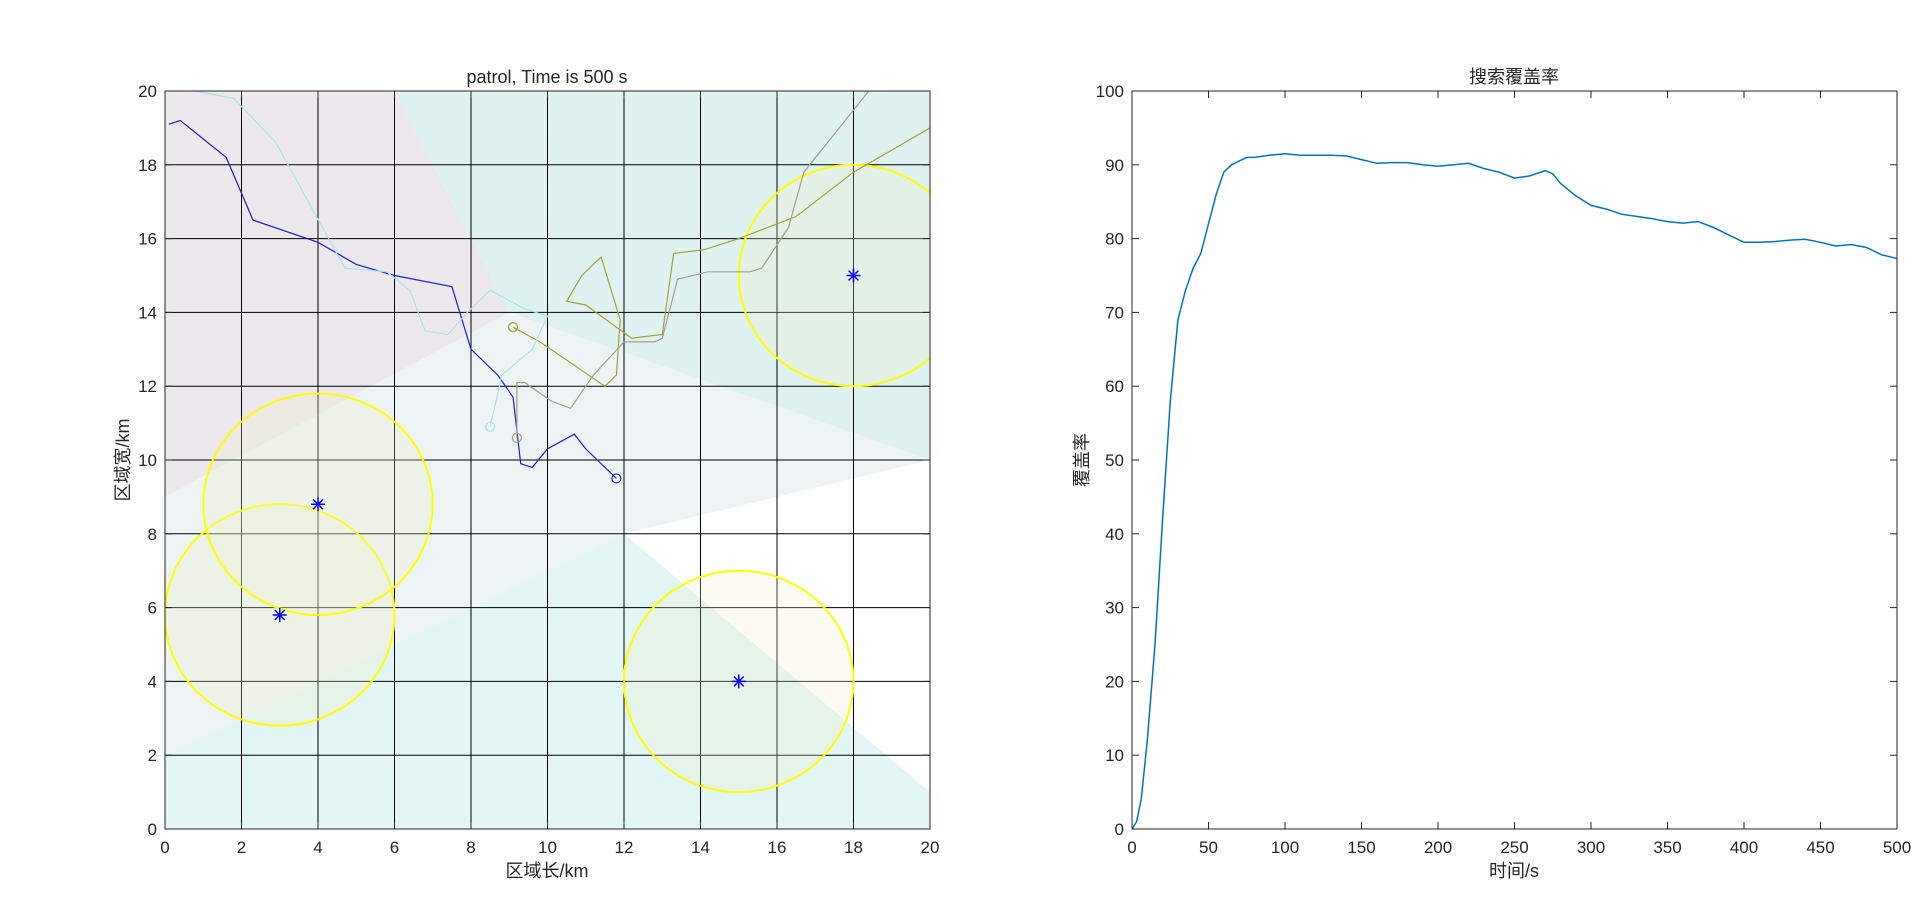  Describe the element at coordinates (470, 847) in the screenshot. I see `x-tick-label: 8` at that location.